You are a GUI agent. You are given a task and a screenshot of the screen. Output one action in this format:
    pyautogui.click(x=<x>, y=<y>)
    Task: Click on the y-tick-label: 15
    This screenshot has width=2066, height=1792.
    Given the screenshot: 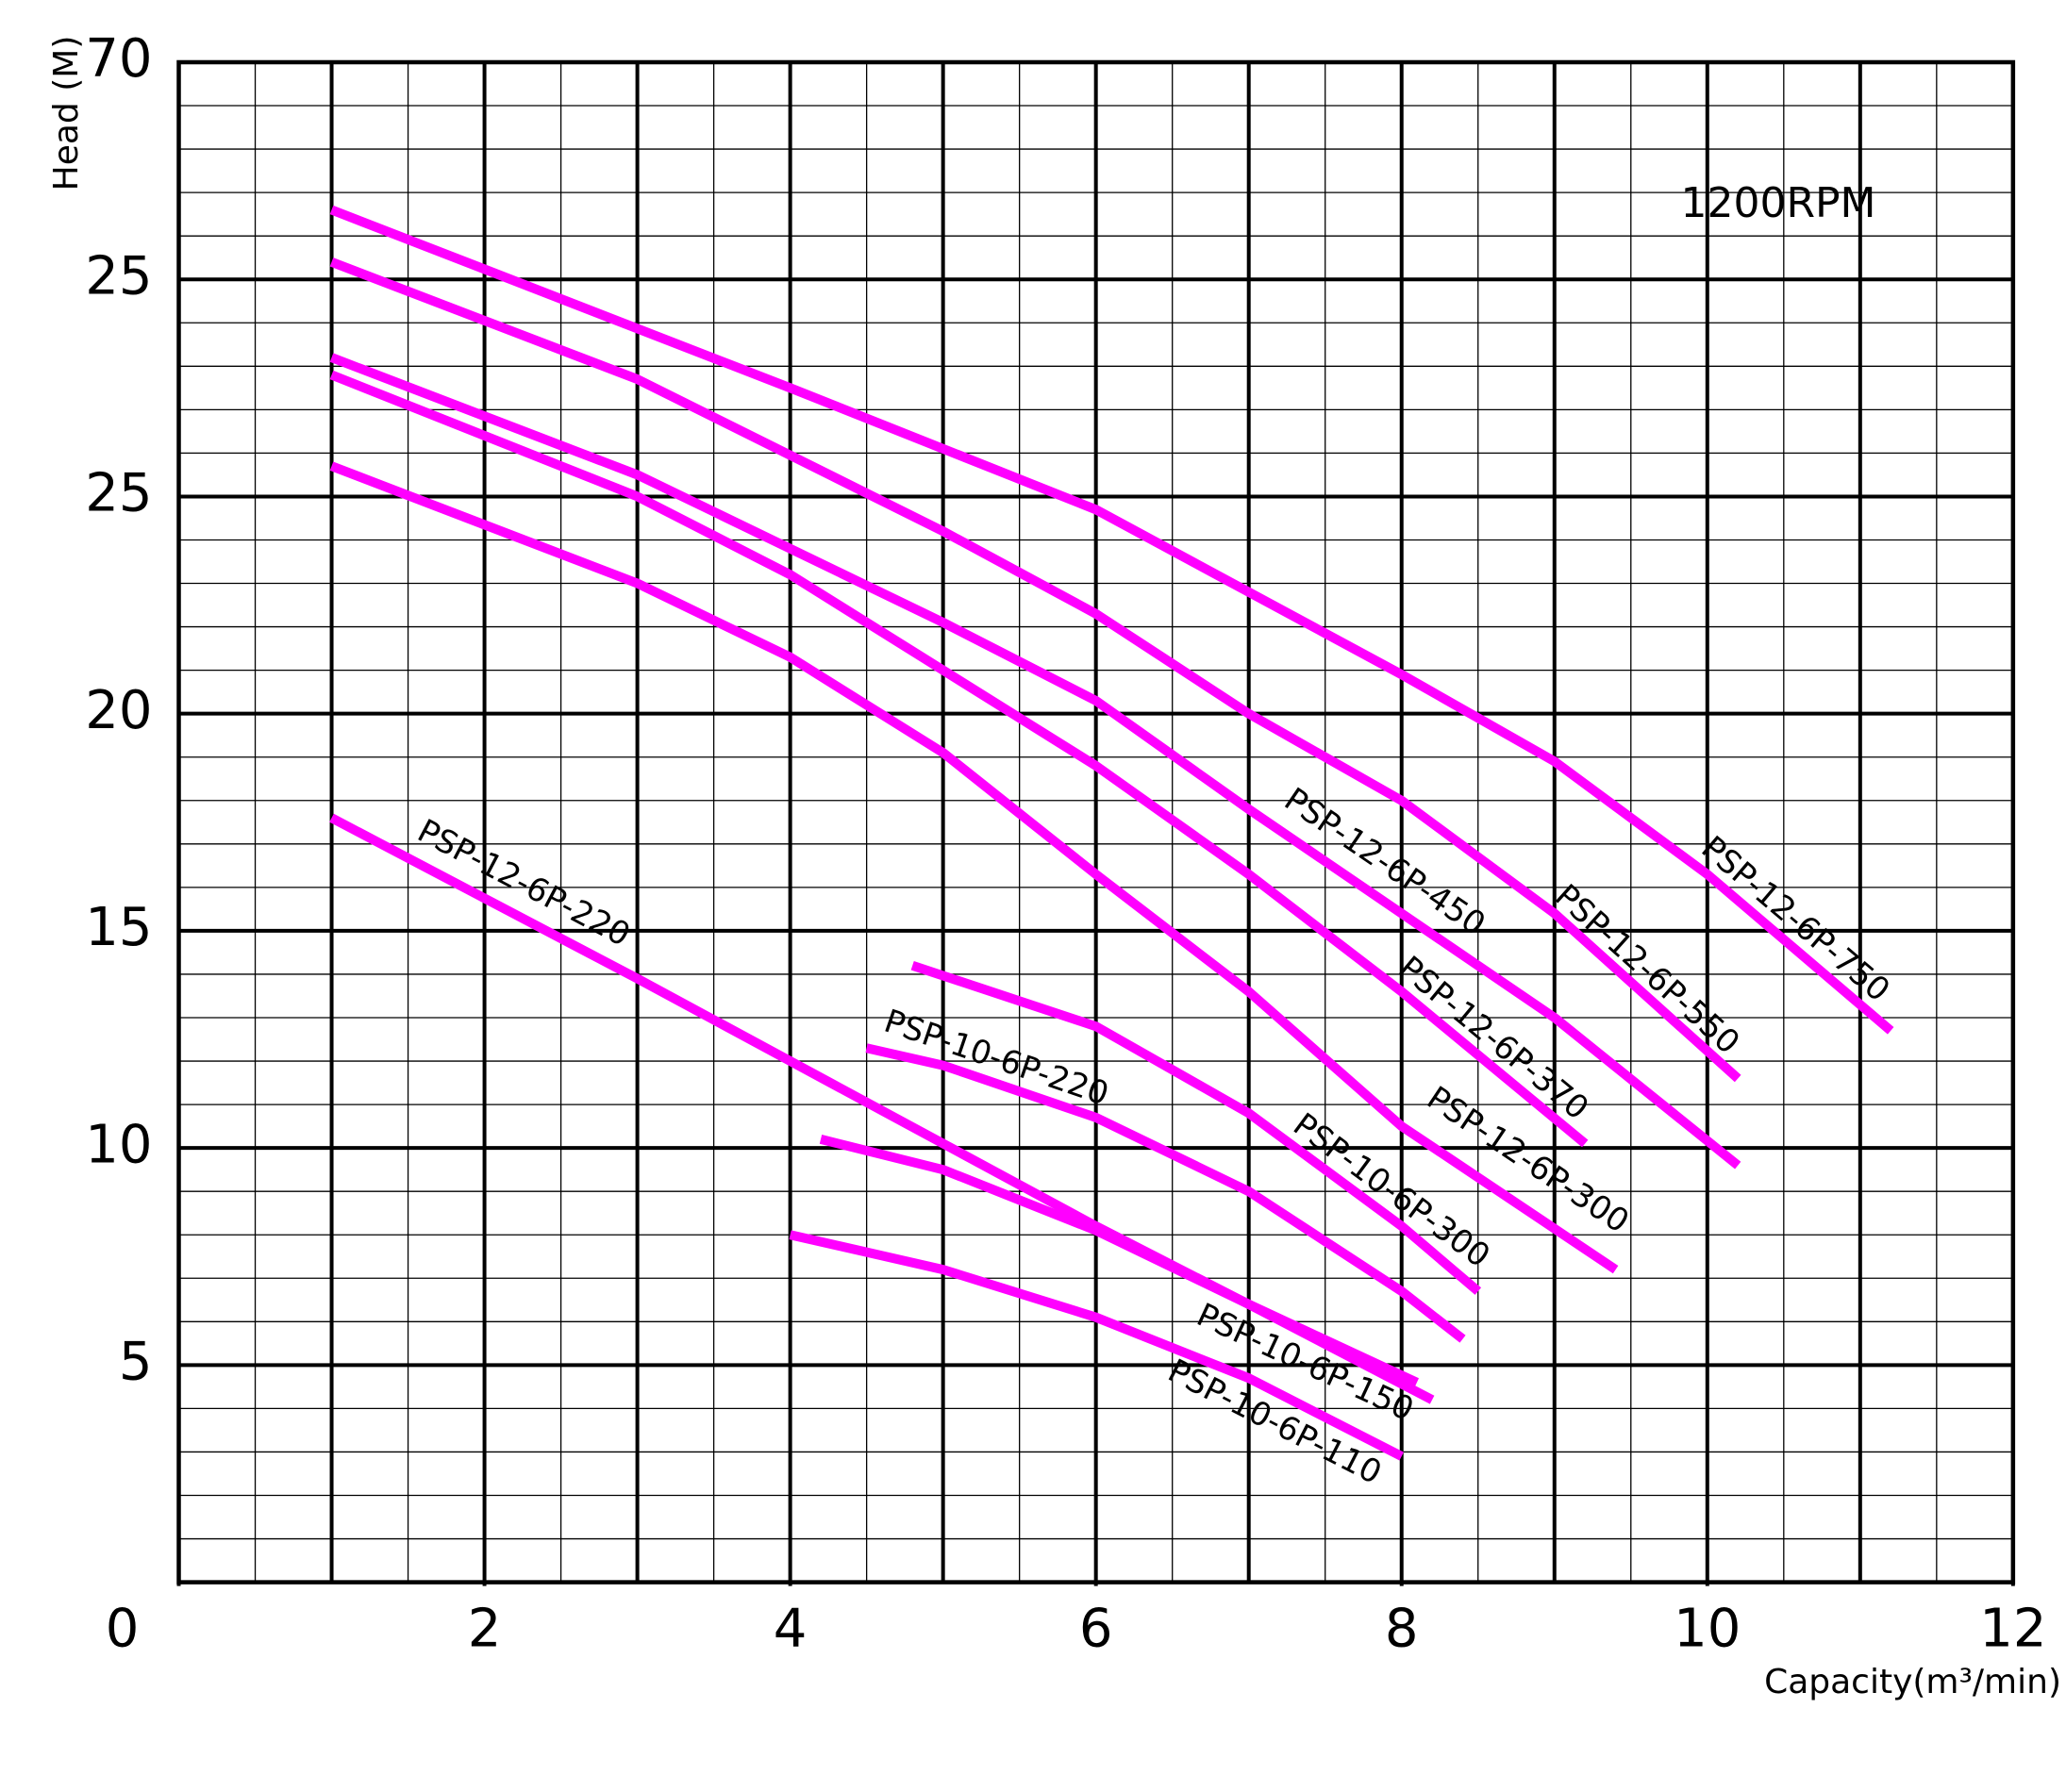 What is the action you would take?
    pyautogui.click(x=119, y=928)
    